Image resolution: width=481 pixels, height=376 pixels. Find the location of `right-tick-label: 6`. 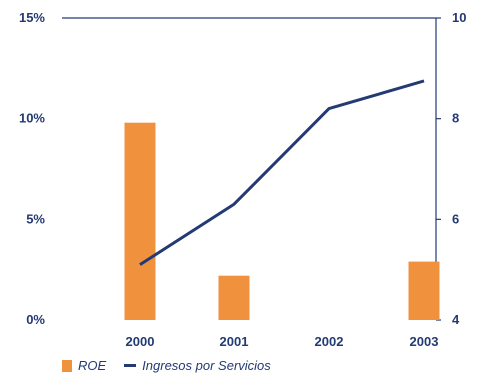

right-tick-label: 6 is located at coordinates (455, 218).